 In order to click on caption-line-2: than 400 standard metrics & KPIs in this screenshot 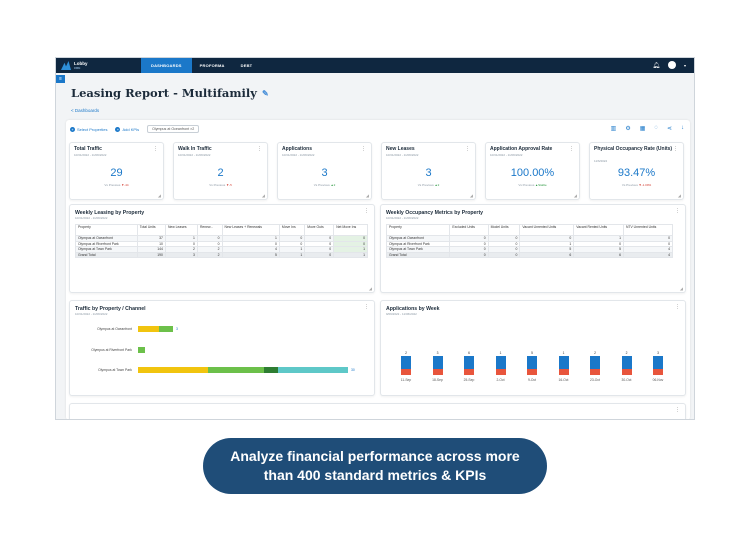, I will do `click(375, 475)`.